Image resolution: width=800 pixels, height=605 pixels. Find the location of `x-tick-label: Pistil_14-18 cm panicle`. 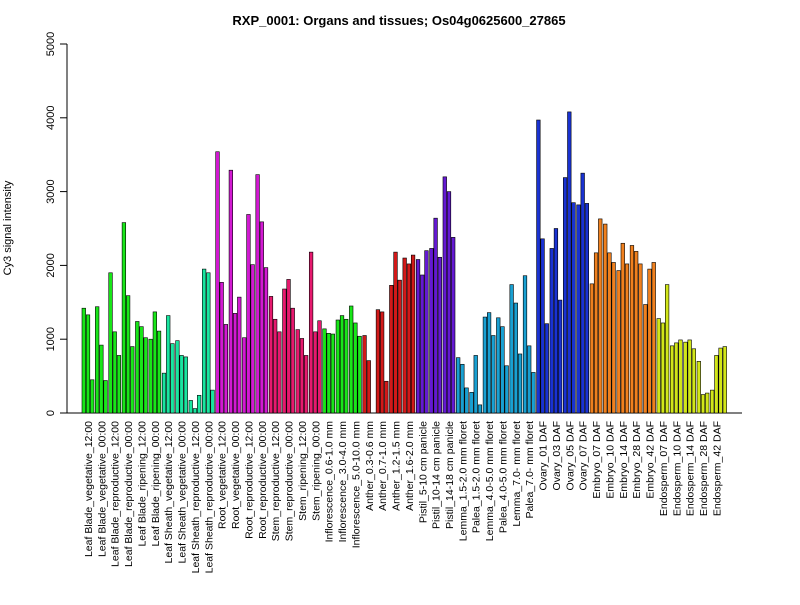

x-tick-label: Pistil_14-18 cm panicle is located at coordinates (450, 475).